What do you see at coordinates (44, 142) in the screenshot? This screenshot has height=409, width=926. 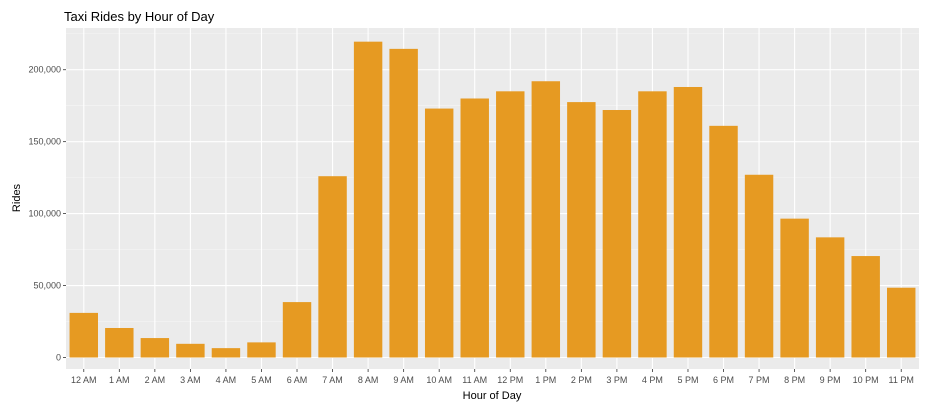 I see `y-tick-label: 150,000` at bounding box center [44, 142].